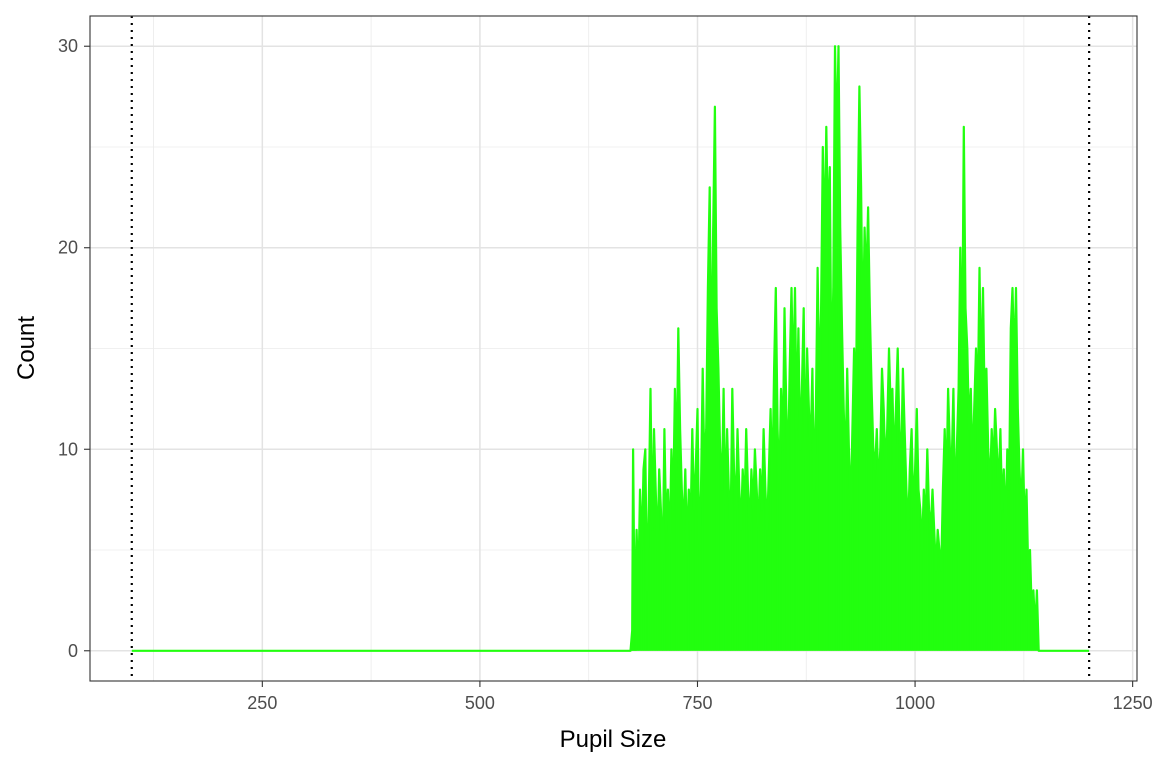 Image resolution: width=1152 pixels, height=768 pixels. I want to click on x-tick-label: 500, so click(480, 703).